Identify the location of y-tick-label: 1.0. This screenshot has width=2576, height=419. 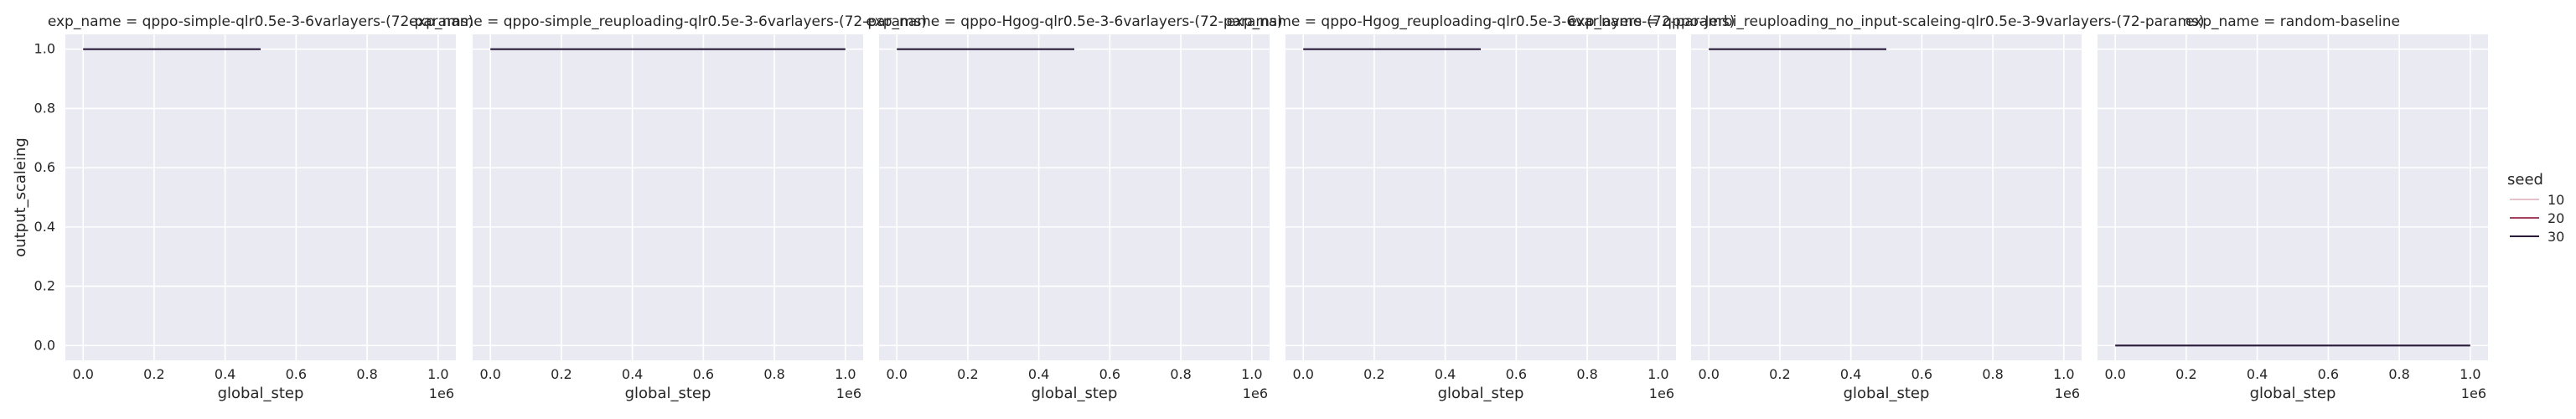
(44, 49).